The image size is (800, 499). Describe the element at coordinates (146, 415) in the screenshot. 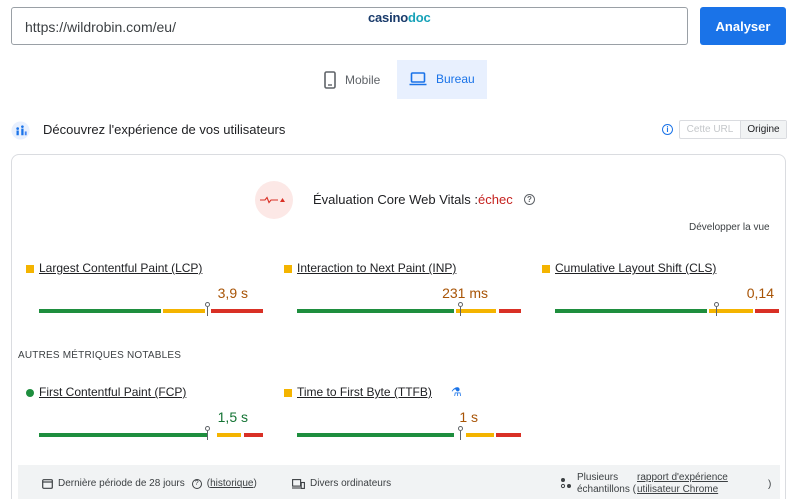

I see `metric-fcp: First Contentful Paint (FCP) 1,5 s` at that location.